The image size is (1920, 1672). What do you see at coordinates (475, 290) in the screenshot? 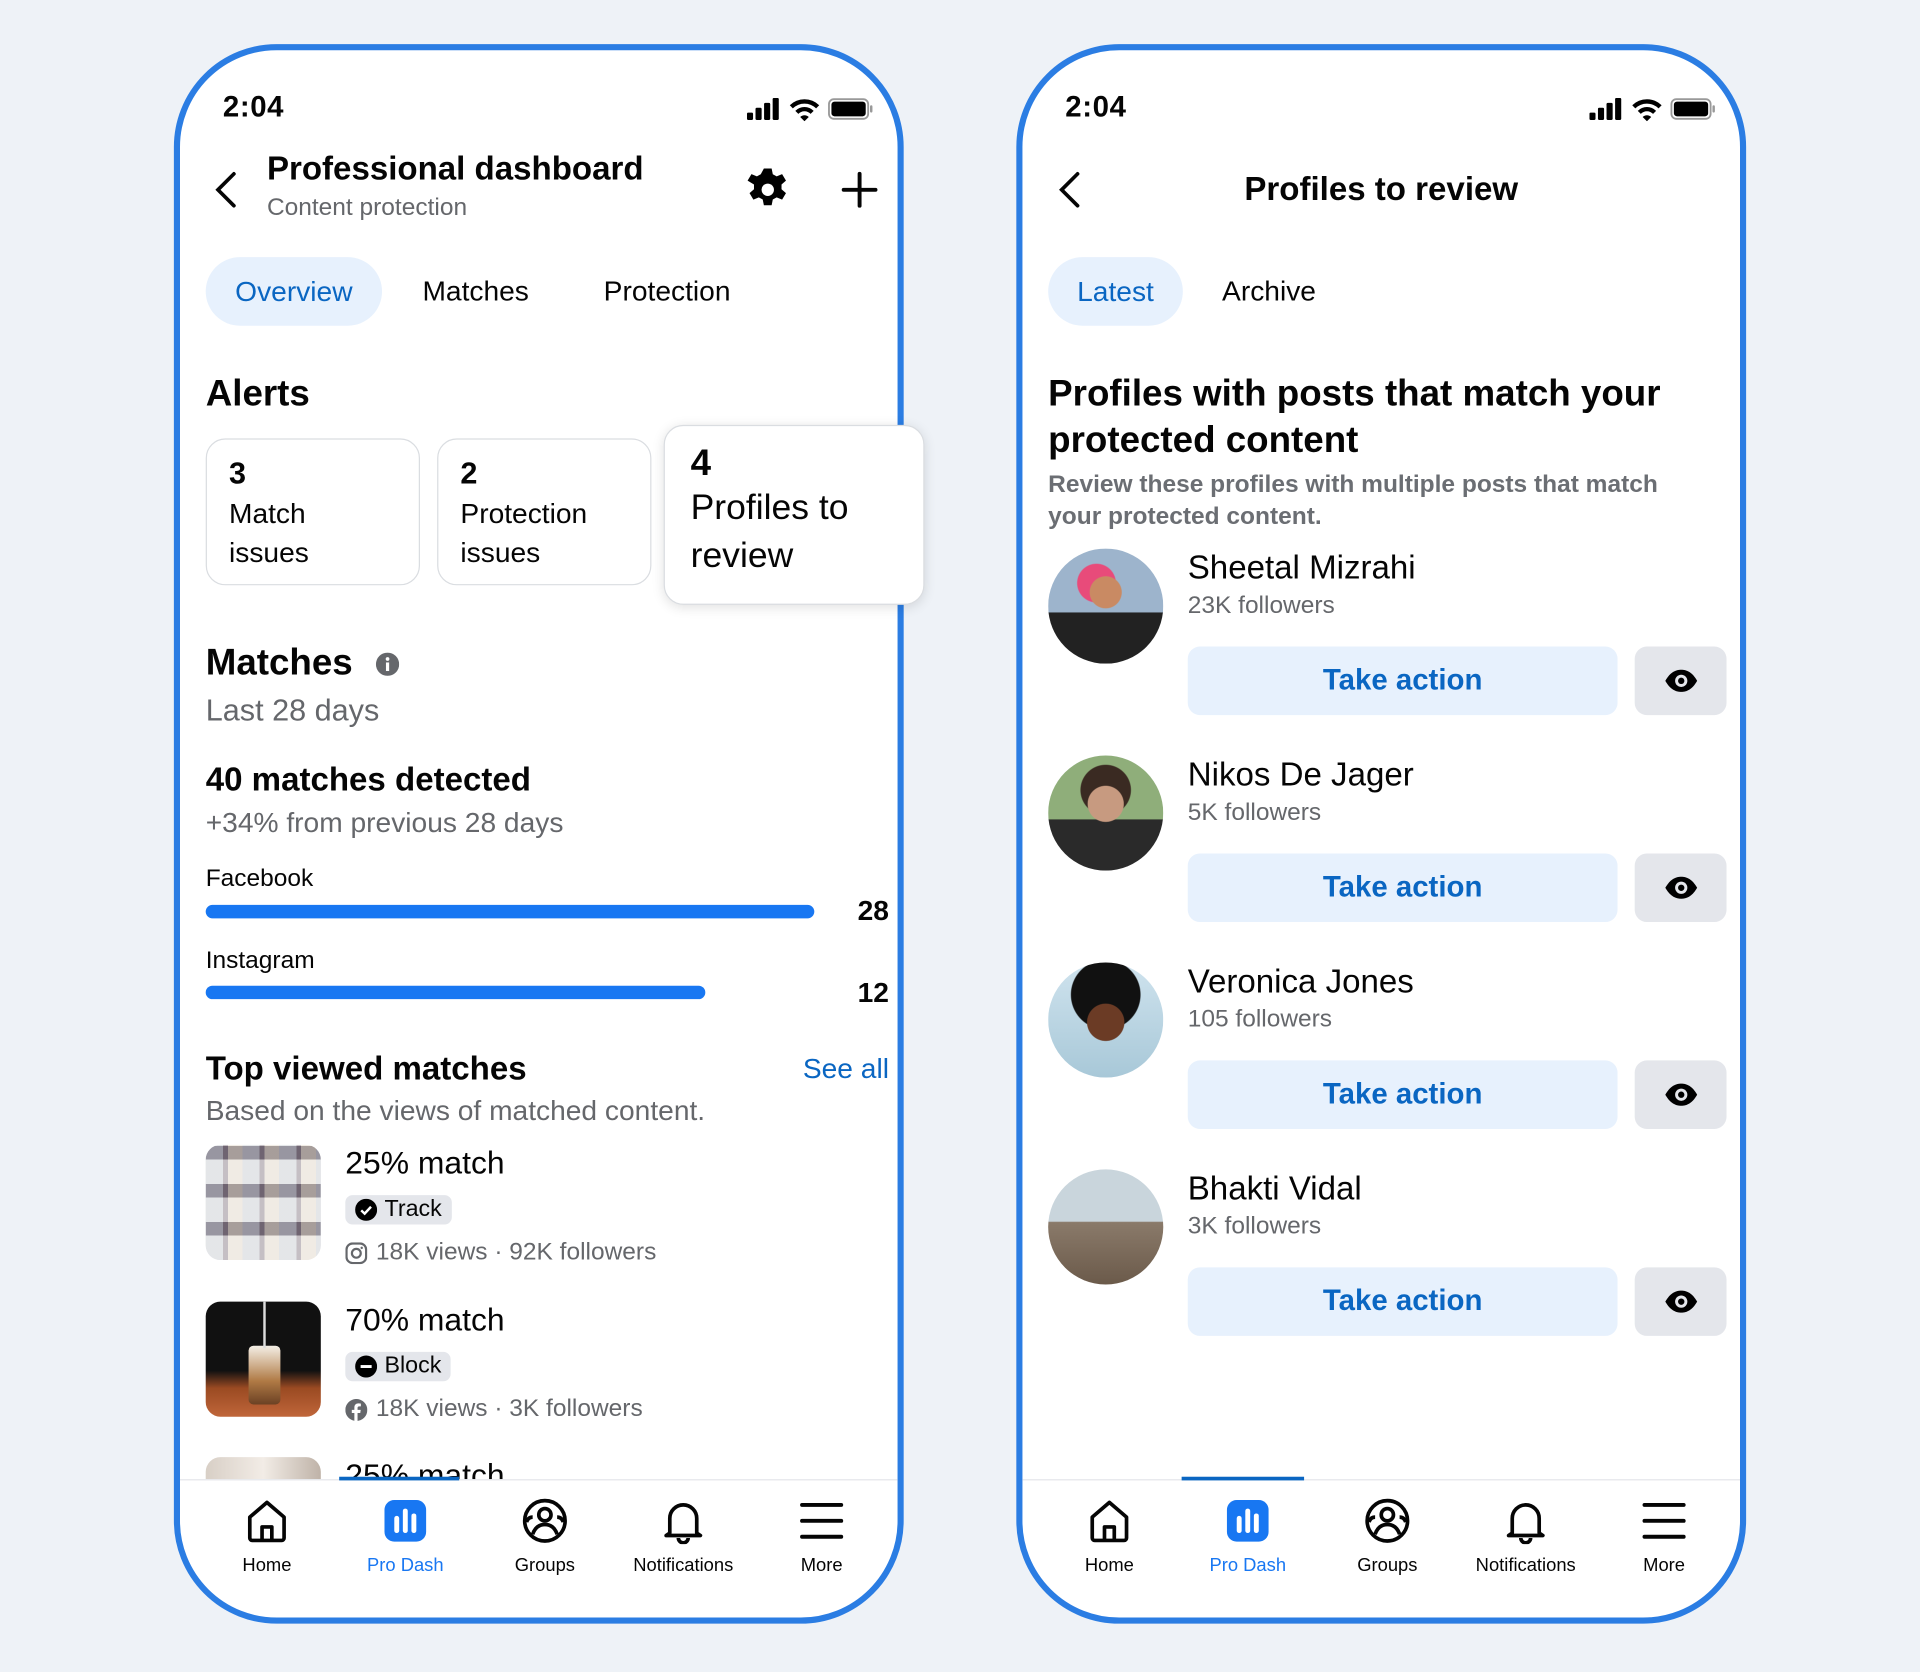
I see `tab-matches: Matches` at bounding box center [475, 290].